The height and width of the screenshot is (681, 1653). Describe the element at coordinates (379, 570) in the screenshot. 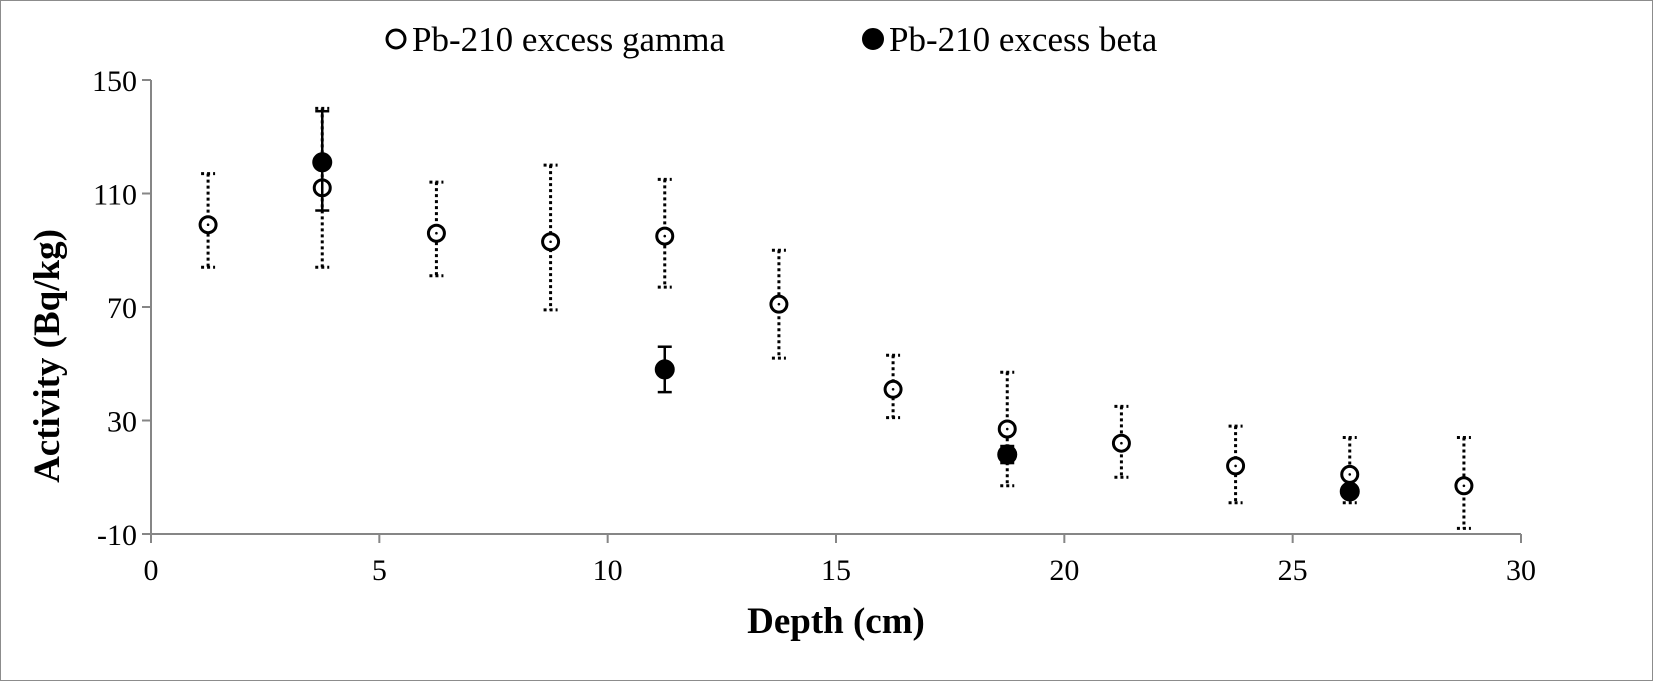

I see `x-tick-label: 5` at that location.